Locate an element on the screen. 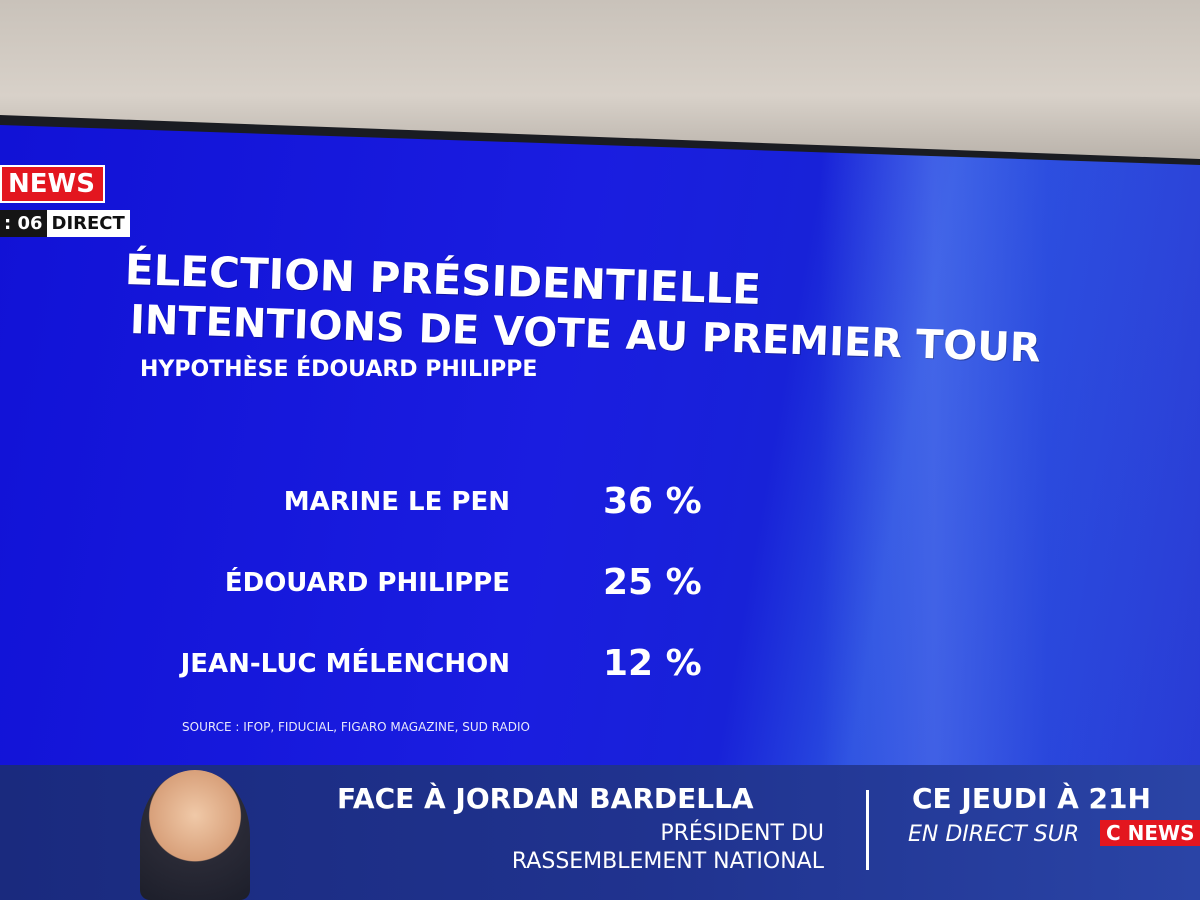 The width and height of the screenshot is (1200, 900). channel-logo: NEWS is located at coordinates (52, 184).